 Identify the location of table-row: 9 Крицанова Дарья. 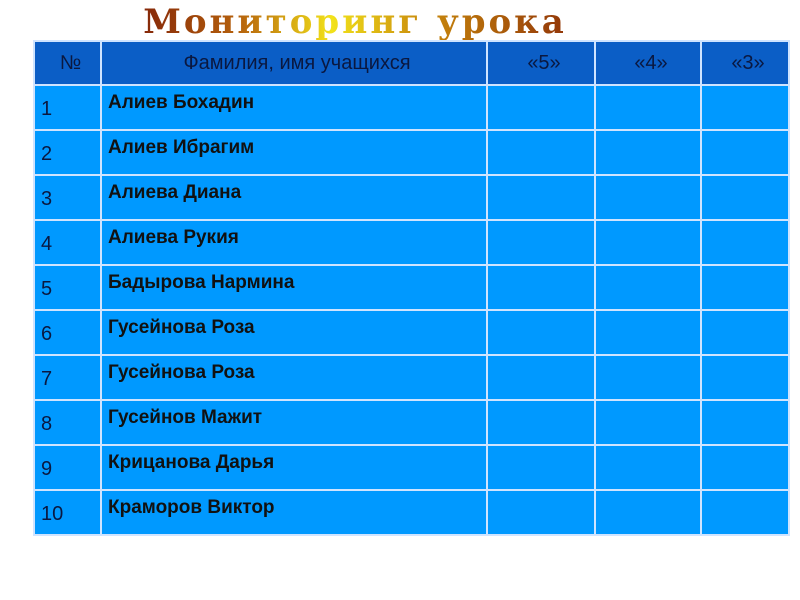
(411, 467).